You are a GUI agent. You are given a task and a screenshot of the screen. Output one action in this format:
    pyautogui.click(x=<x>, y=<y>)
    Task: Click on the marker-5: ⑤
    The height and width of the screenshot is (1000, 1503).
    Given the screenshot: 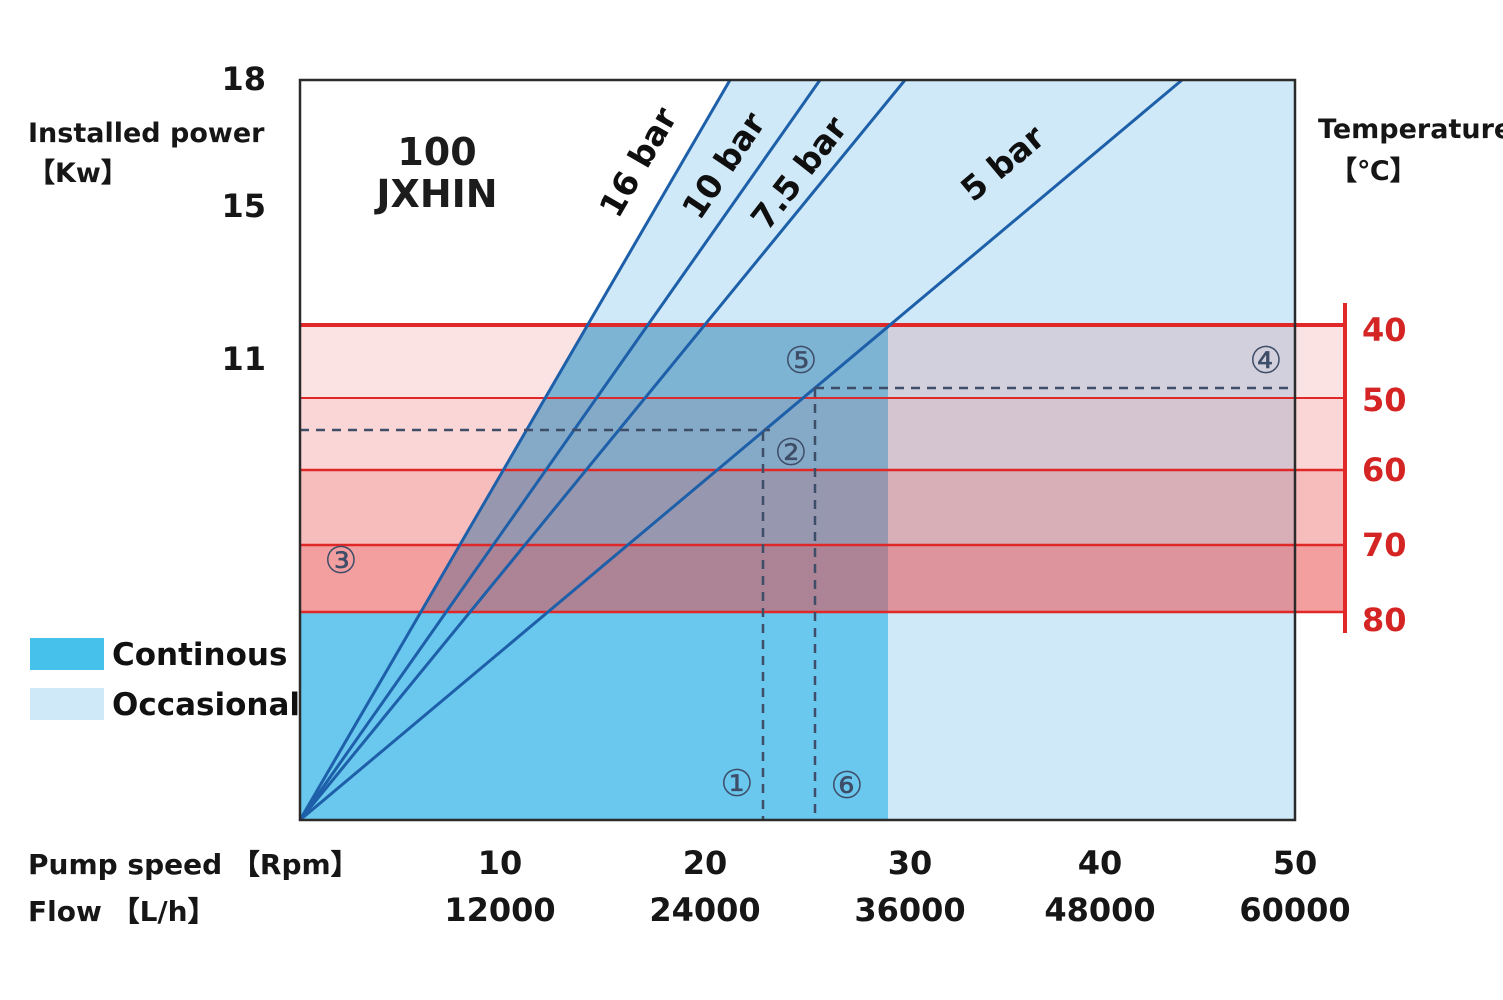 What is the action you would take?
    pyautogui.click(x=800, y=360)
    